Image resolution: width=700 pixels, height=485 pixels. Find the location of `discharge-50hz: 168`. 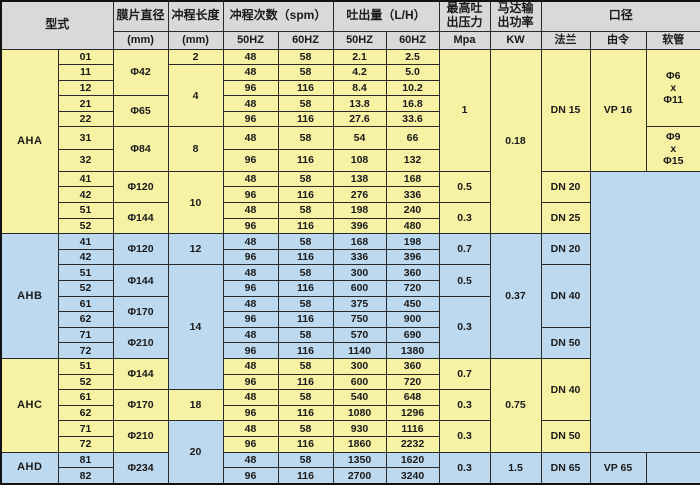

discharge-50hz: 168 is located at coordinates (359, 241).